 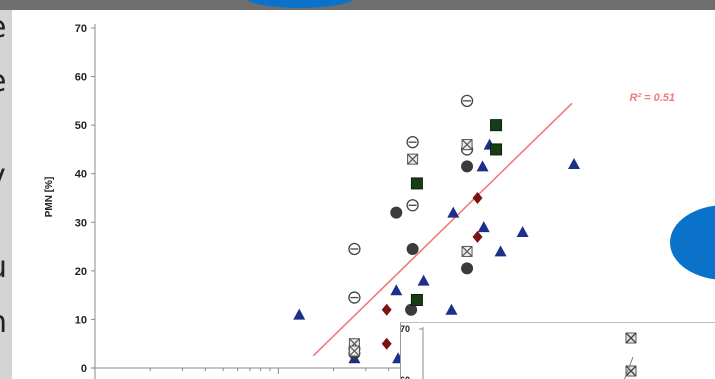 I want to click on slide-text-fragment: n, so click(x=3, y=322).